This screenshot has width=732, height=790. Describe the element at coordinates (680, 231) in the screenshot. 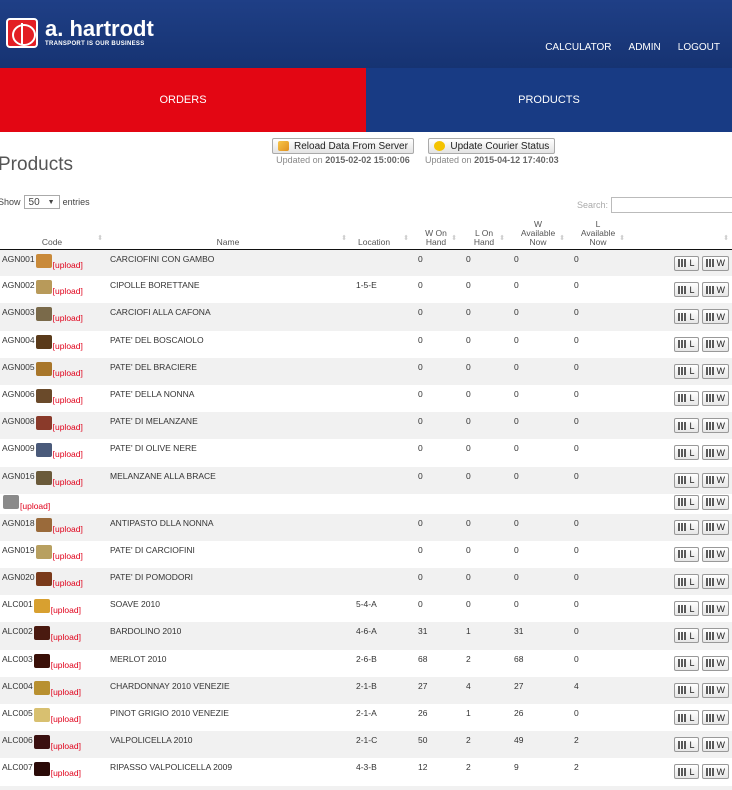

I see `col-header-actions: ⬍` at that location.